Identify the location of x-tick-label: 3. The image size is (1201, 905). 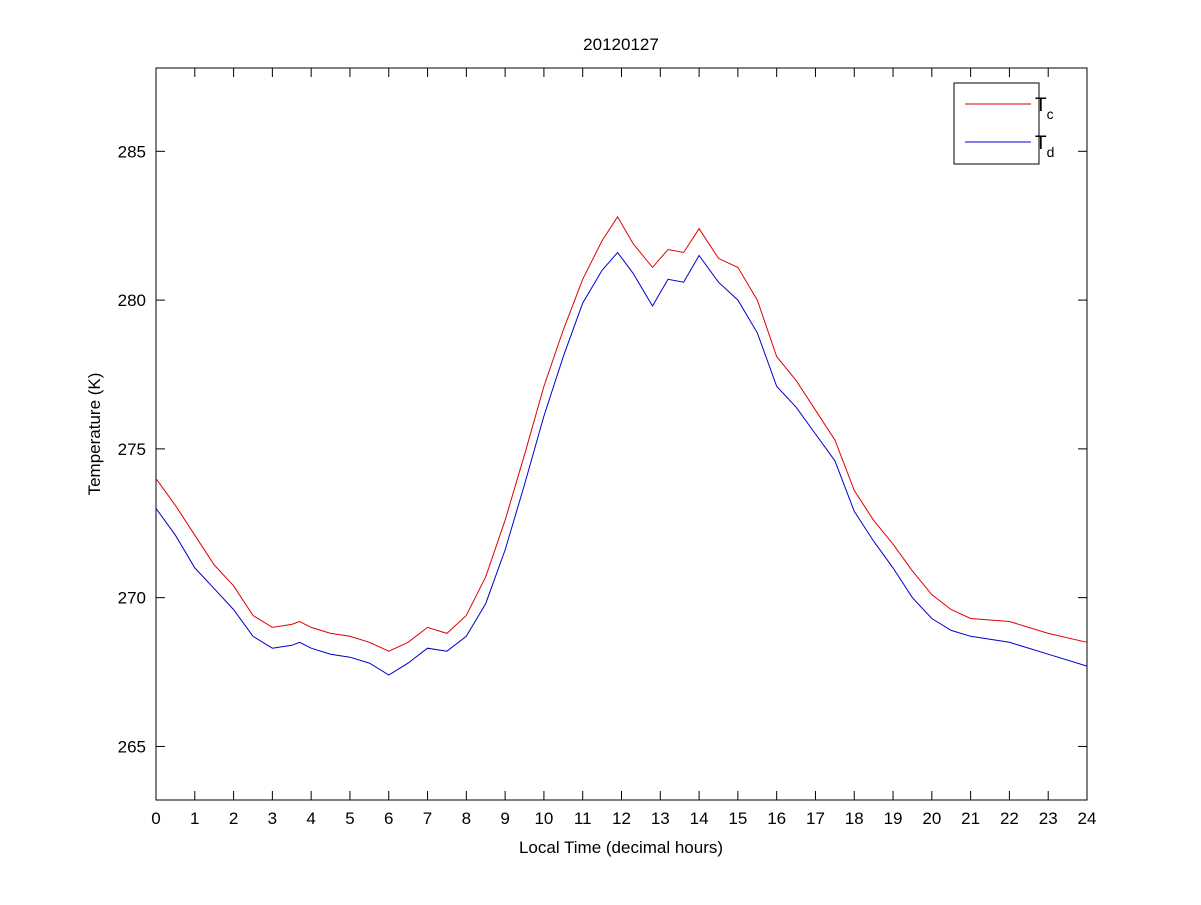
(272, 818).